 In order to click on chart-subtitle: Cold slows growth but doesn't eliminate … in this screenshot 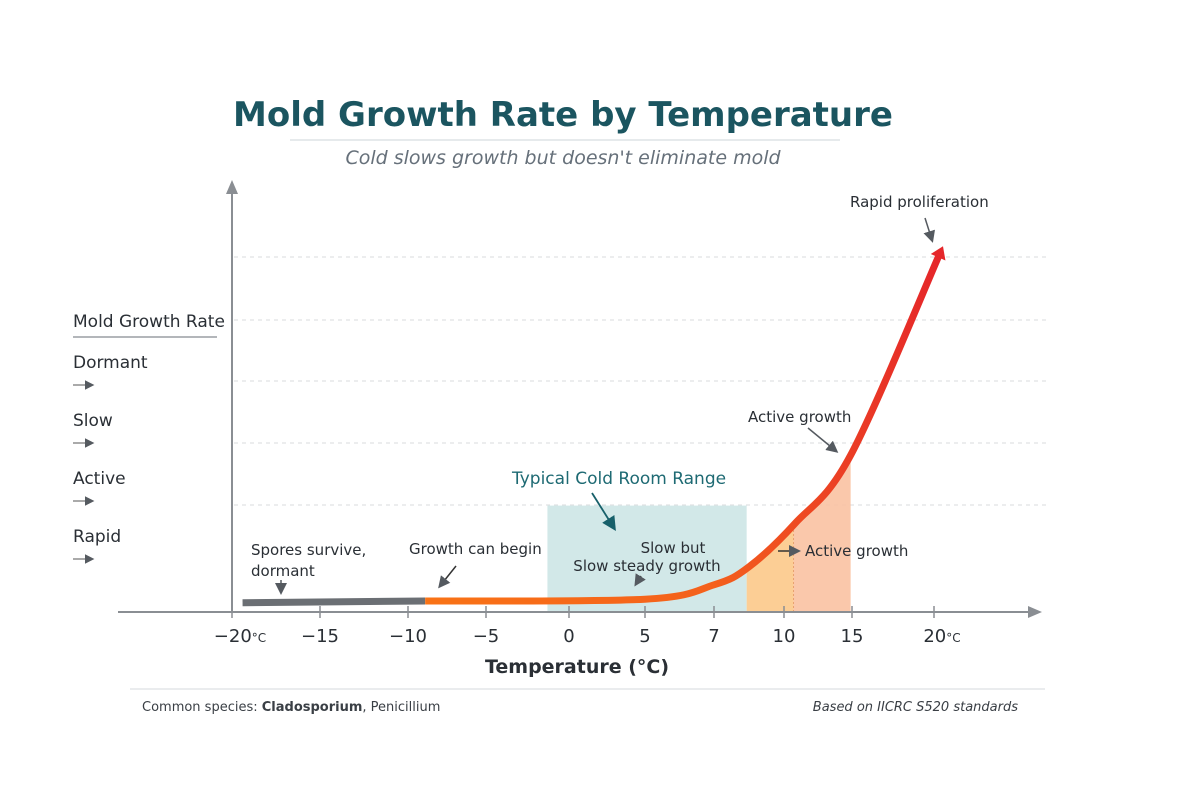, I will do `click(563, 158)`.